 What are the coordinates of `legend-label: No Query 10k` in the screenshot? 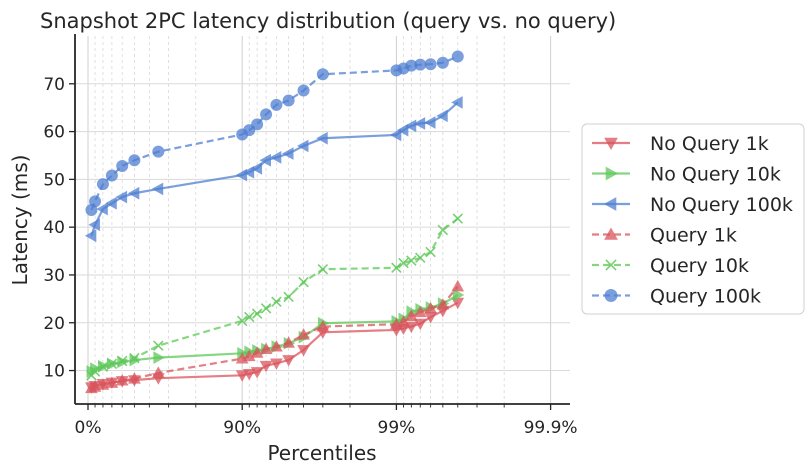 It's located at (715, 175).